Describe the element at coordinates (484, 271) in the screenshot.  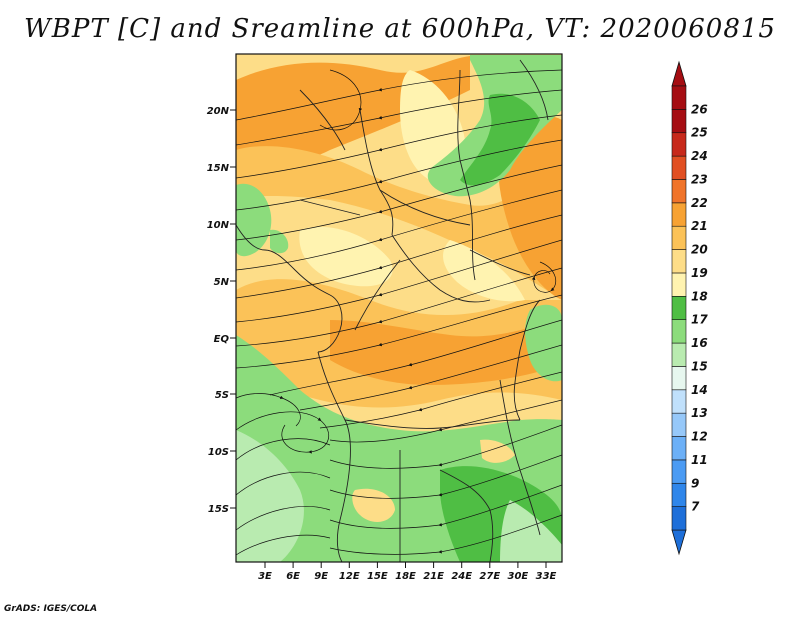
I see `field-yellow-east` at that location.